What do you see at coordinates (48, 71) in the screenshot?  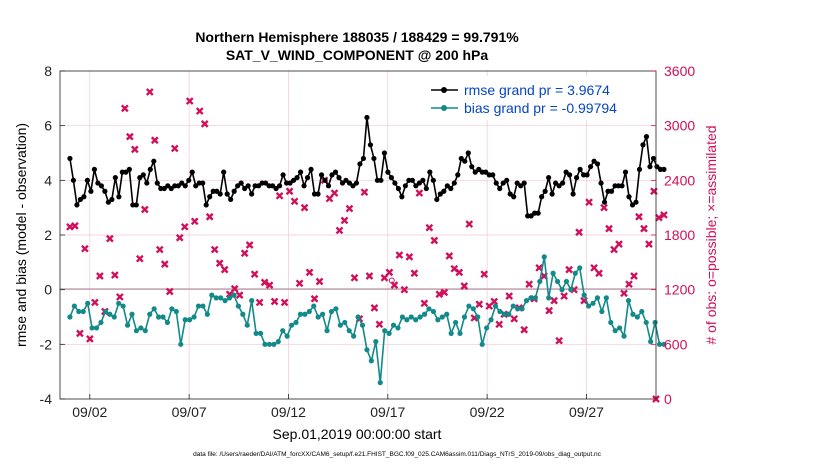 I see `y-left-tick-label: 8` at bounding box center [48, 71].